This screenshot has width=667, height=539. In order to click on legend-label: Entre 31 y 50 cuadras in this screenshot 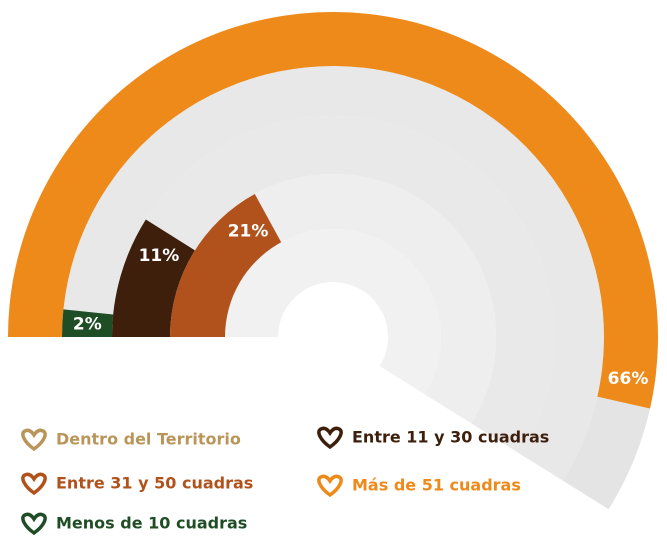, I will do `click(154, 483)`.